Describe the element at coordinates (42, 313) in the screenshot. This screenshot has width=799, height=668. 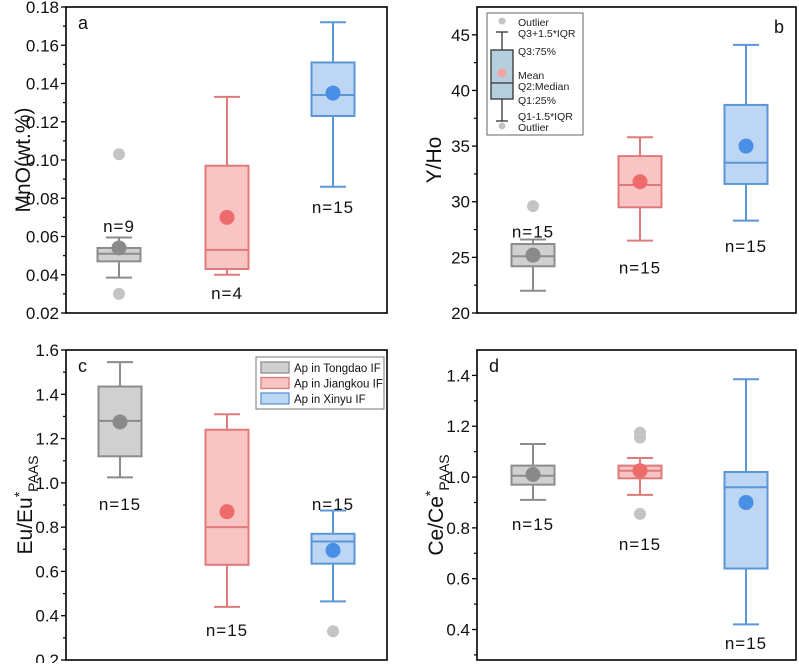
I see `y-tick-label: 0.02` at that location.